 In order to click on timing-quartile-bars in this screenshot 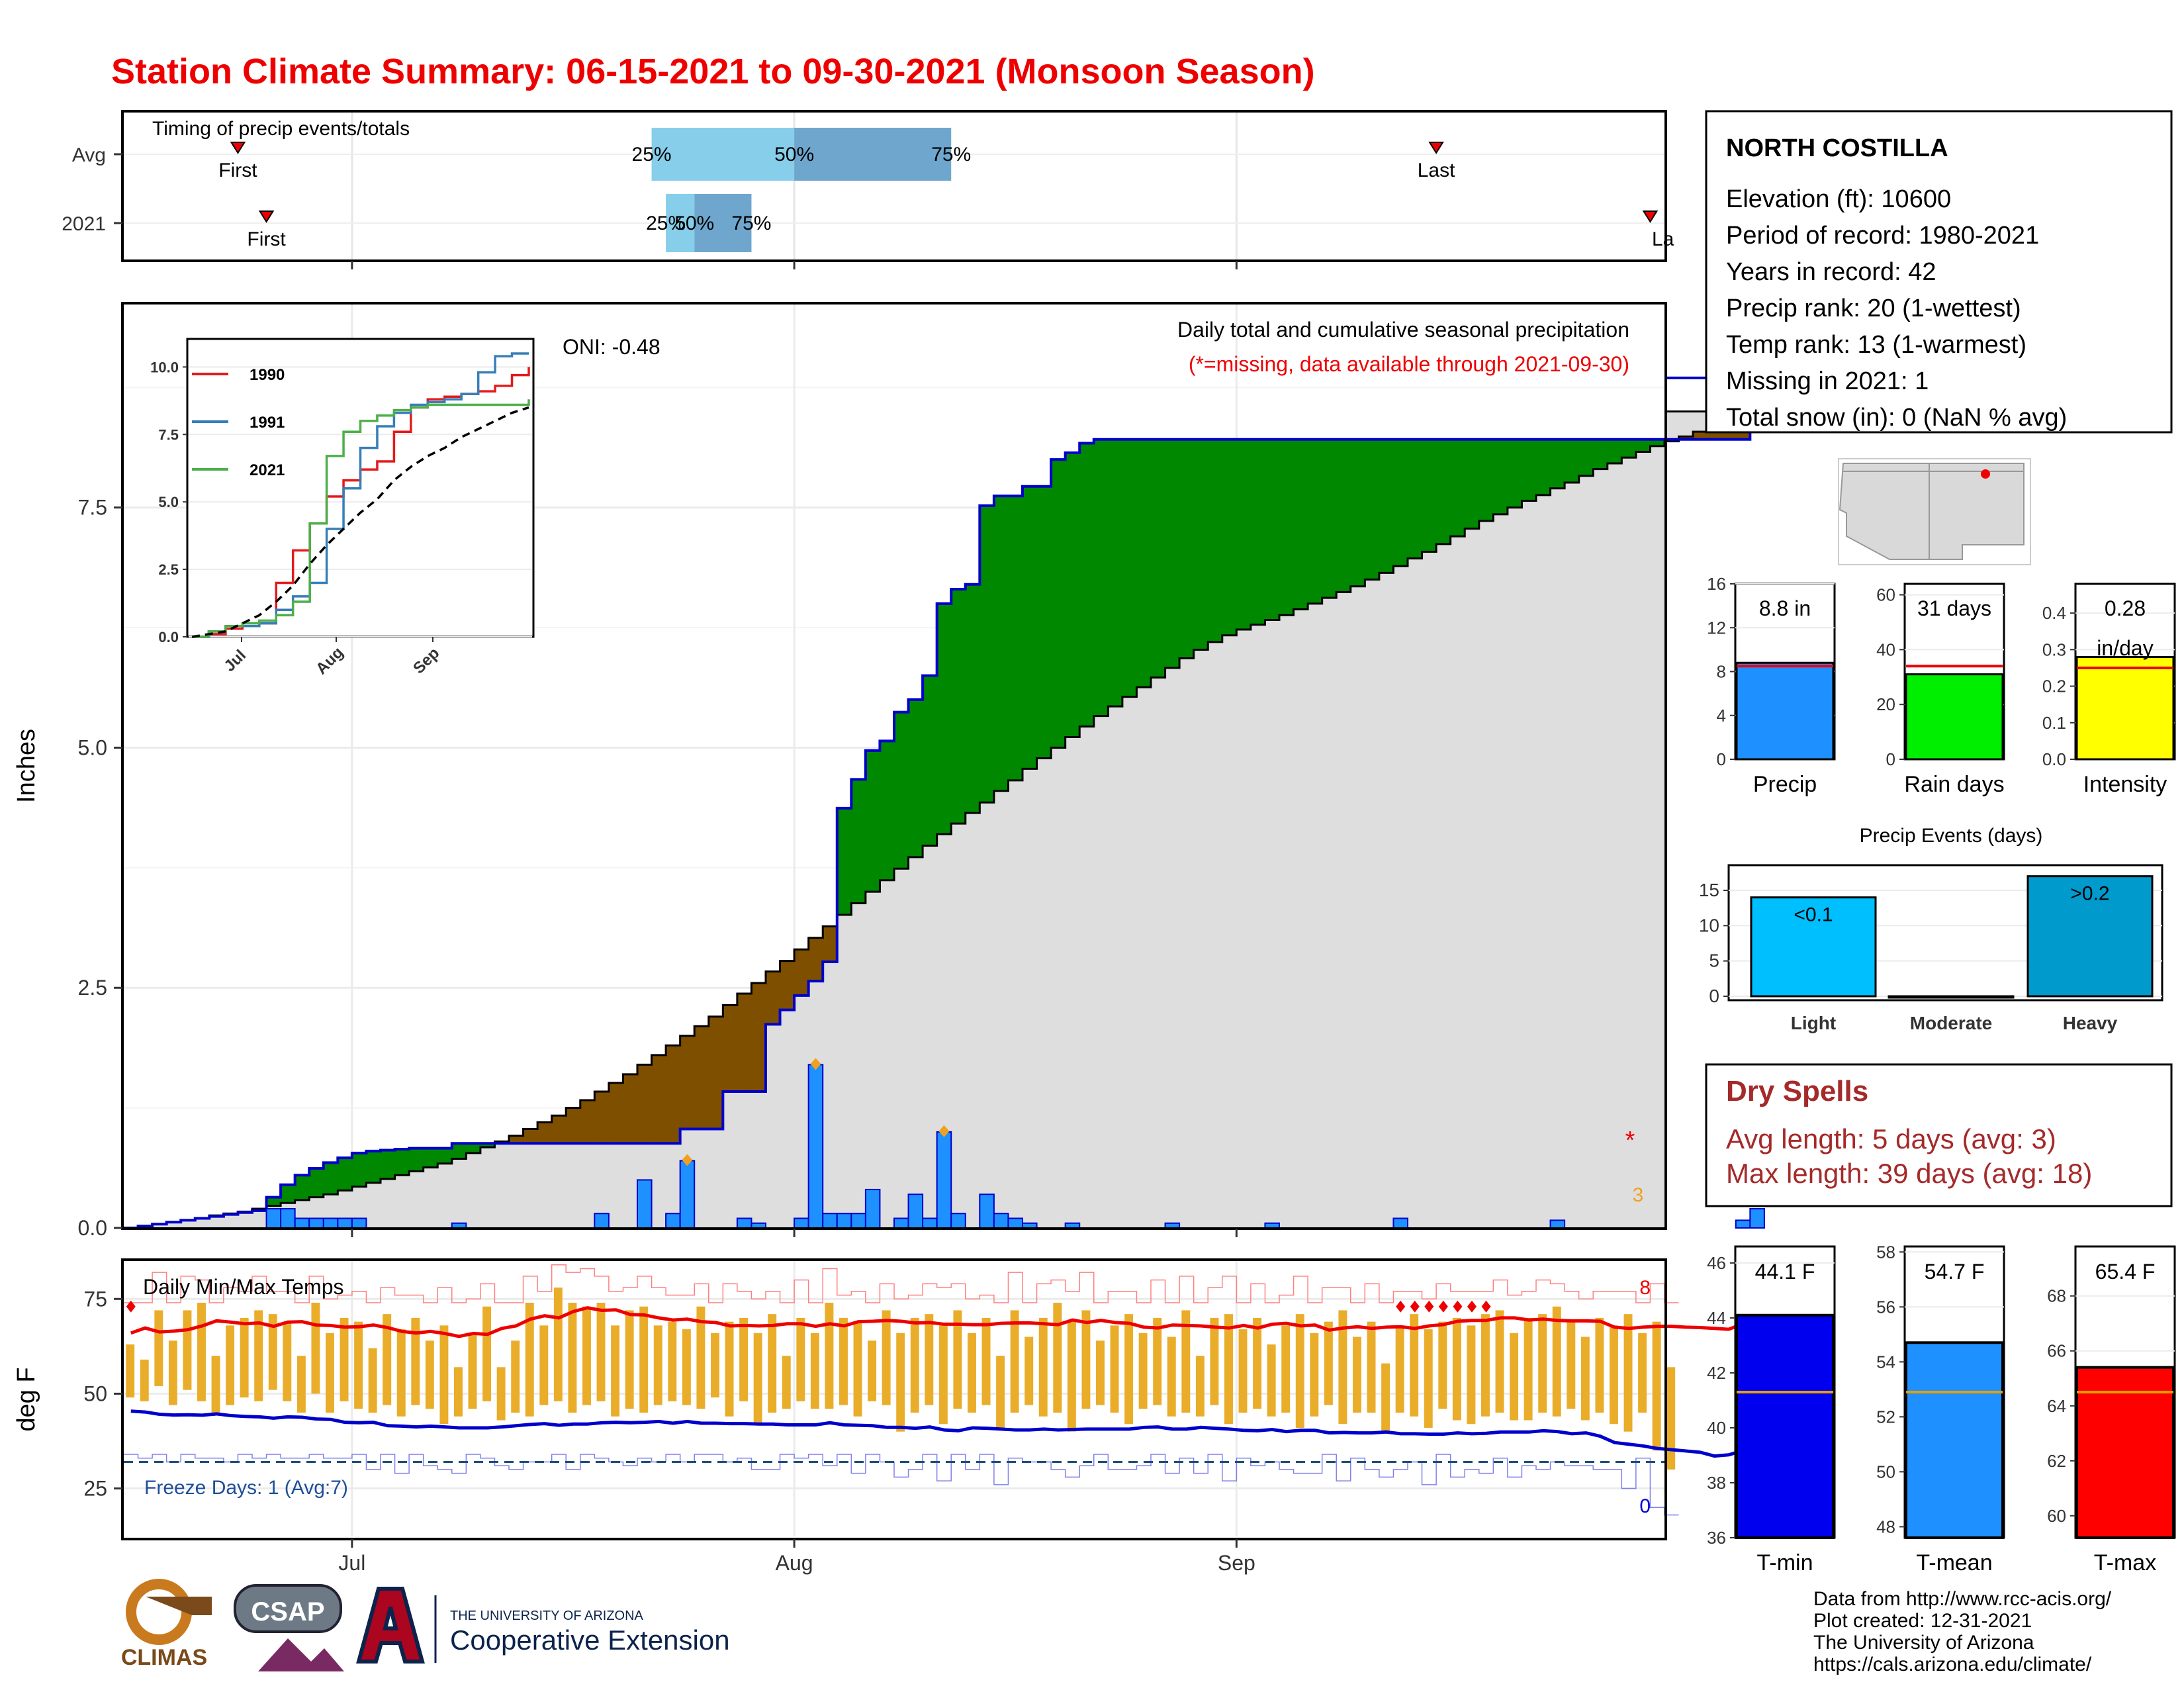, I will do `click(802, 190)`.